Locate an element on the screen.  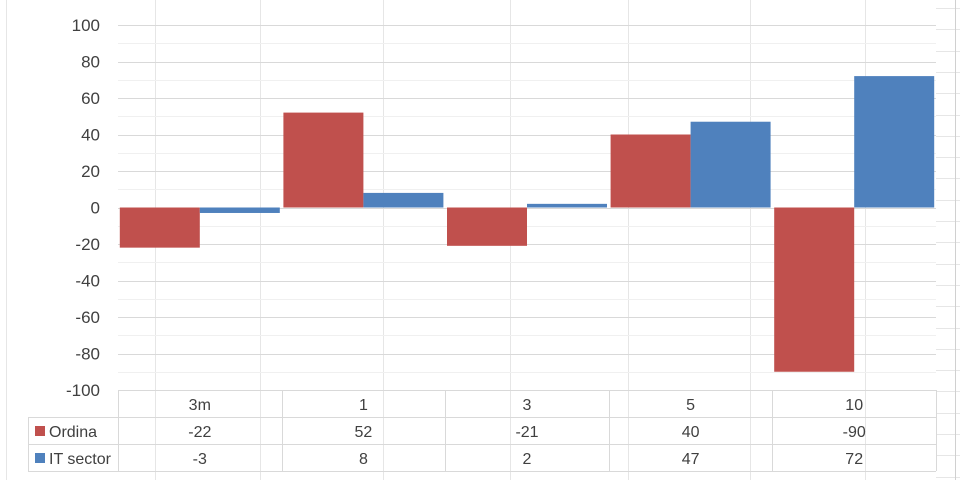
data-label: 47 is located at coordinates (691, 459).